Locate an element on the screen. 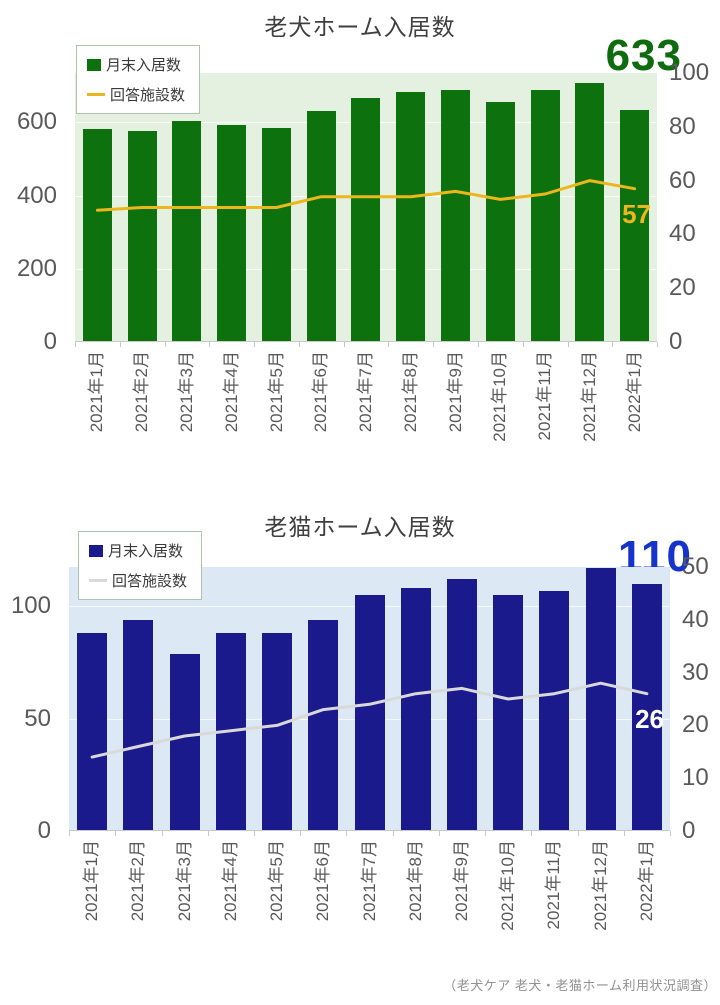 This screenshot has height=1005, width=720. x-axis-label: 2021年7月 is located at coordinates (369, 881).